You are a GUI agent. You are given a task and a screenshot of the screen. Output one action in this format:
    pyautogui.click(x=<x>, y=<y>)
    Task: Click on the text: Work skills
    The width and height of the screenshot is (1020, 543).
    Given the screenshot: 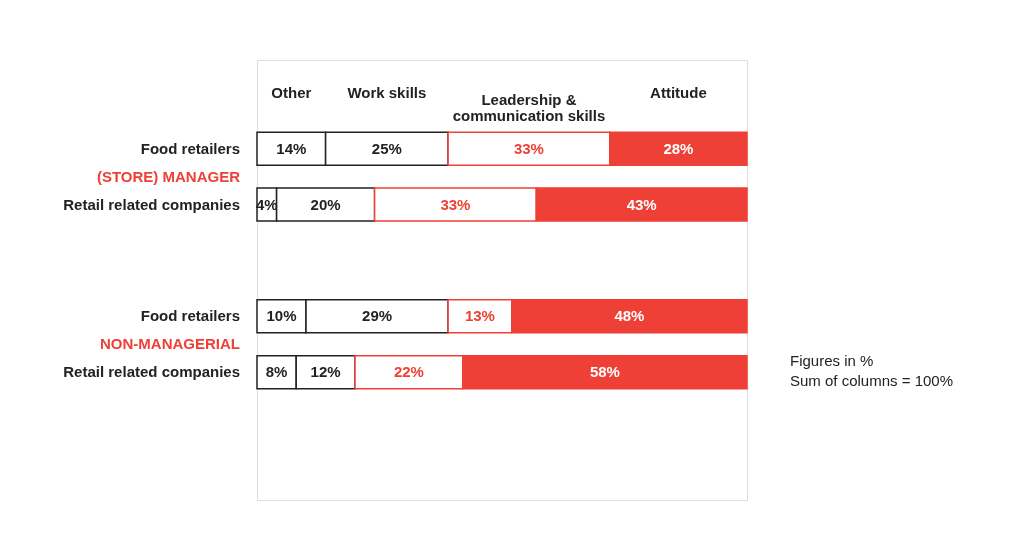 What is the action you would take?
    pyautogui.click(x=387, y=92)
    